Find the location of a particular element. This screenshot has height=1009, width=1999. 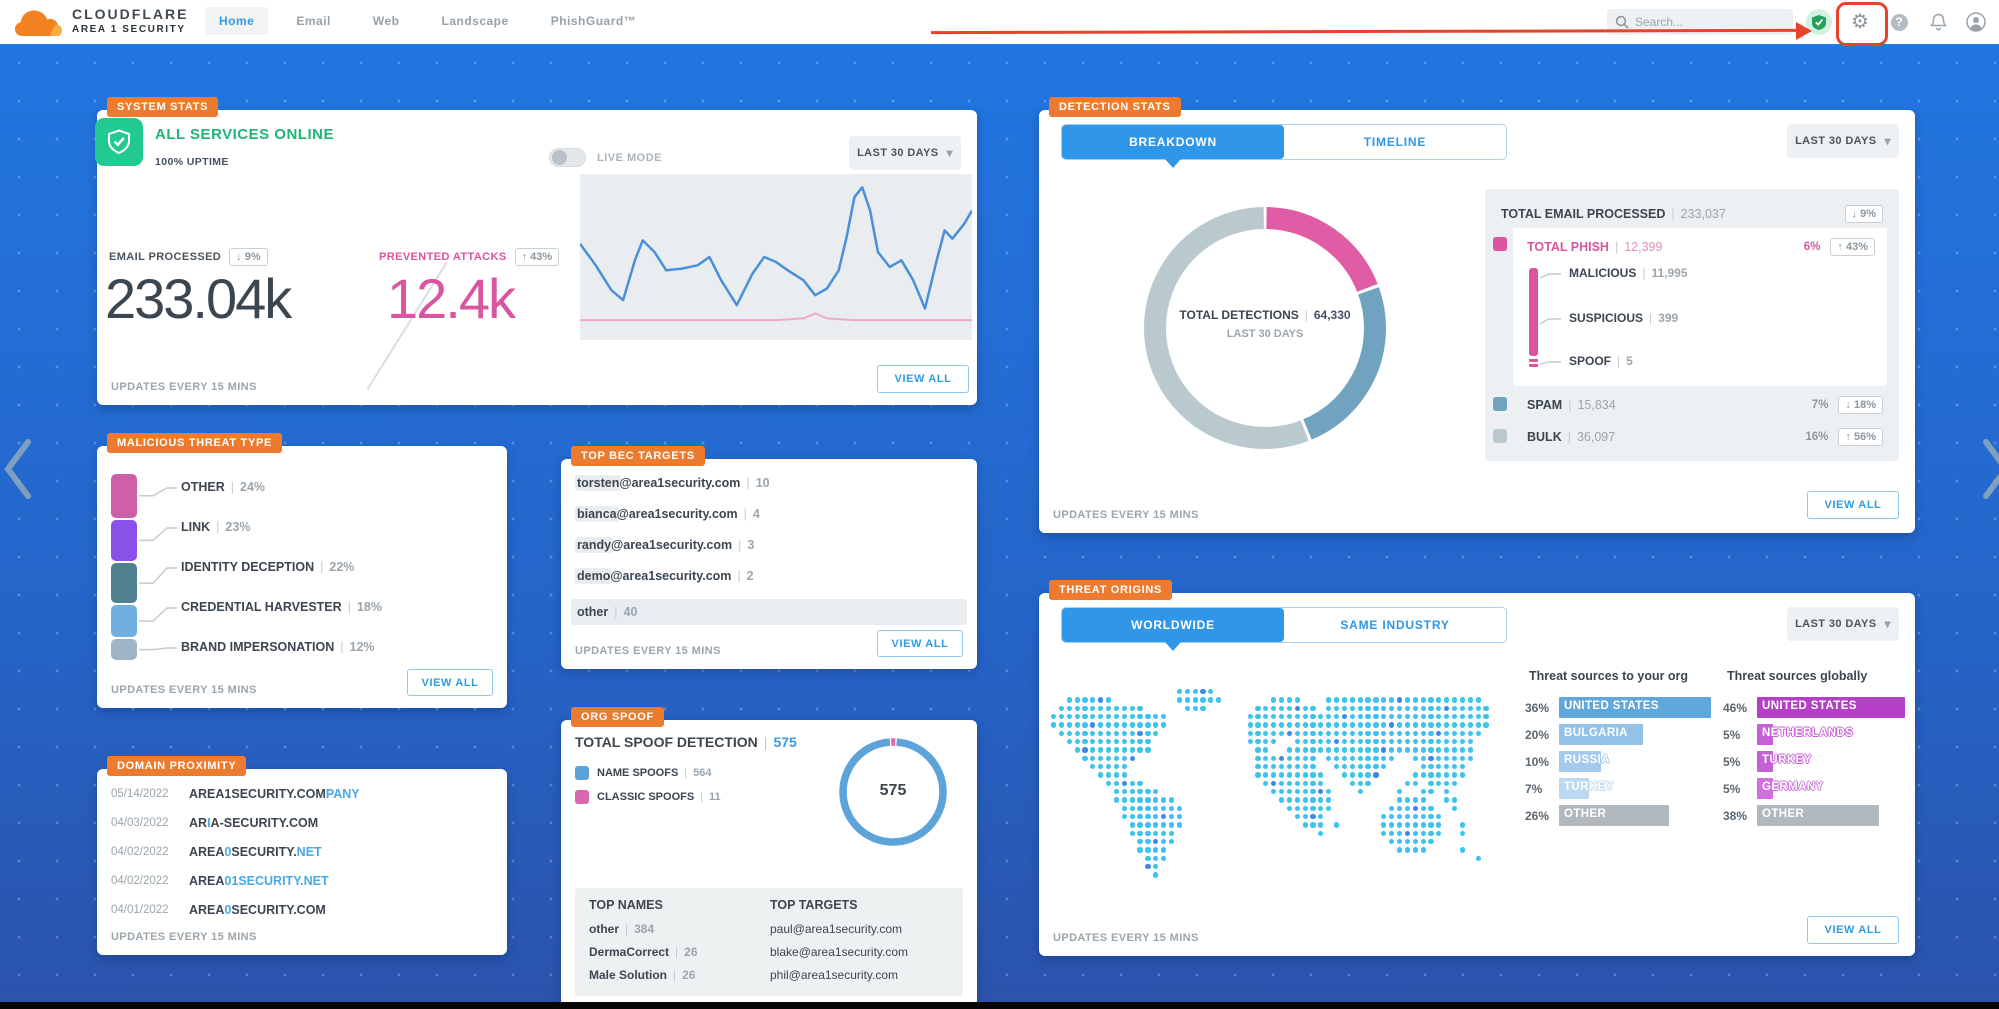

top-name-row: Male Solution26 is located at coordinates (642, 975).